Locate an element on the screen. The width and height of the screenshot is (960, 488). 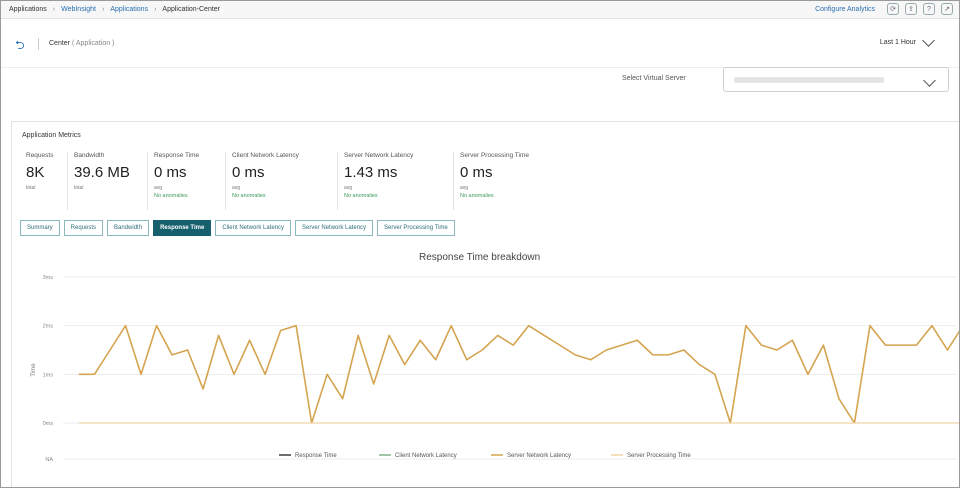
legend-label: Server Network Latency is located at coordinates (539, 456).